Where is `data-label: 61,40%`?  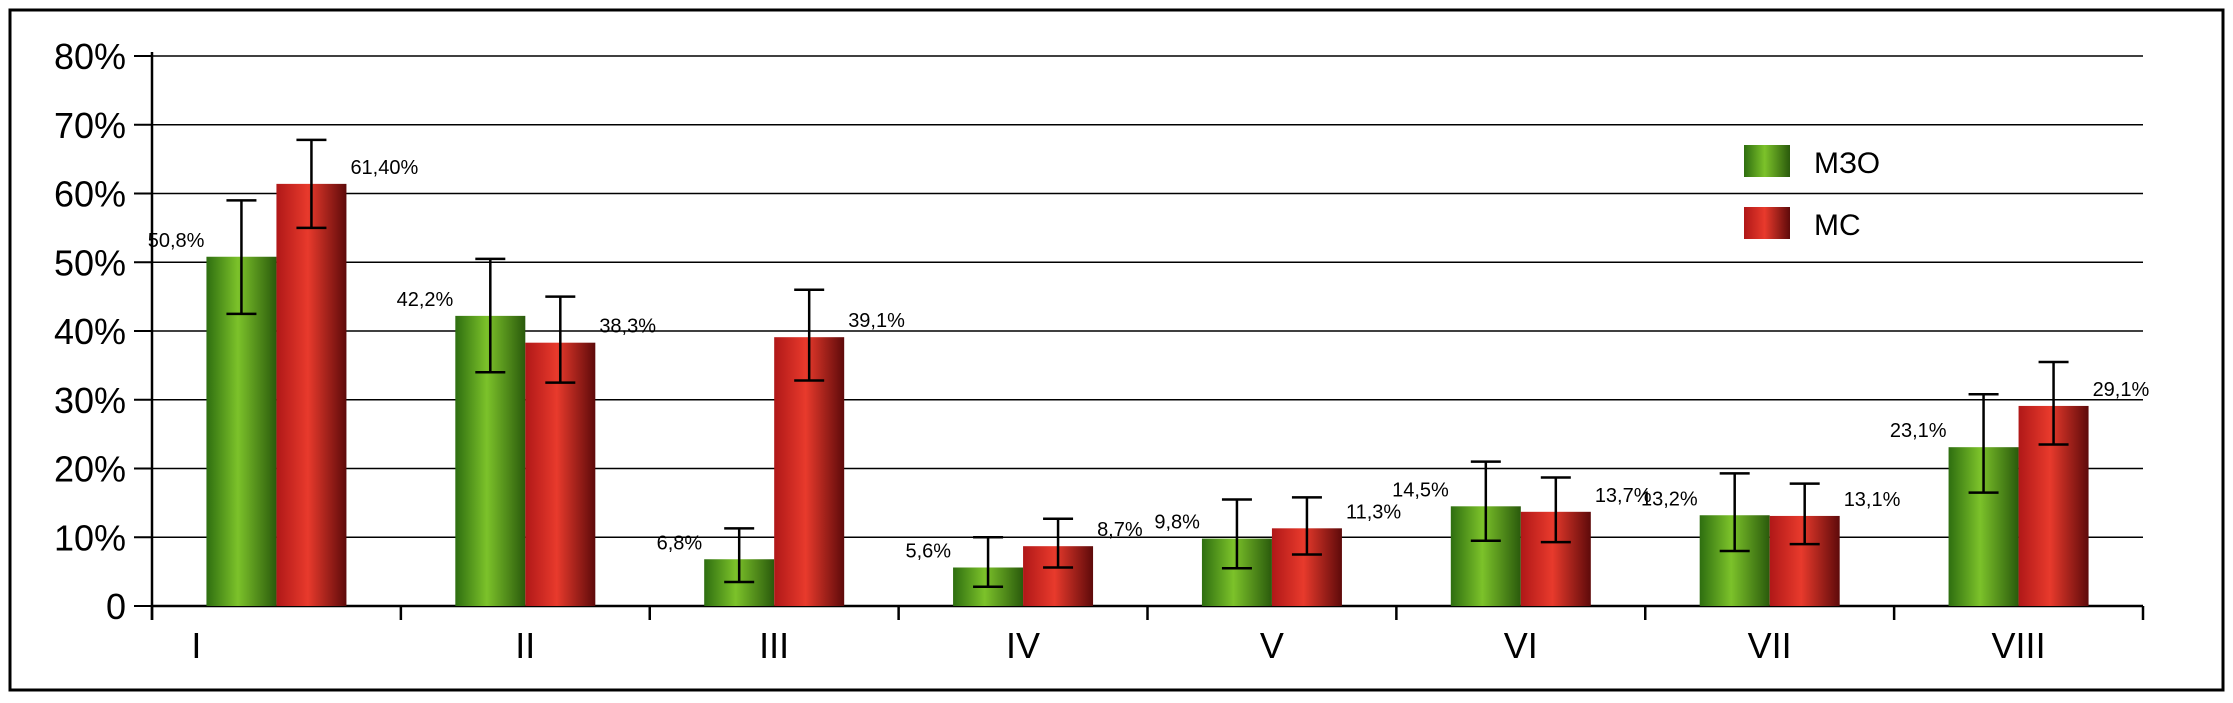
data-label: 61,40% is located at coordinates (384, 168).